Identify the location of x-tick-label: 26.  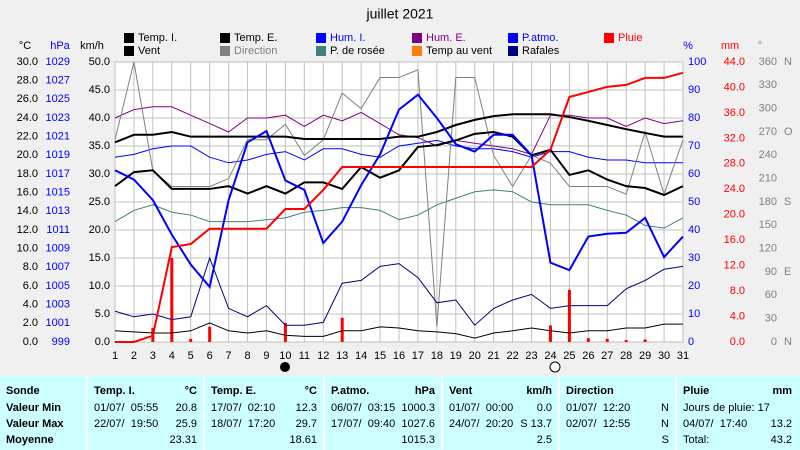
(588, 356).